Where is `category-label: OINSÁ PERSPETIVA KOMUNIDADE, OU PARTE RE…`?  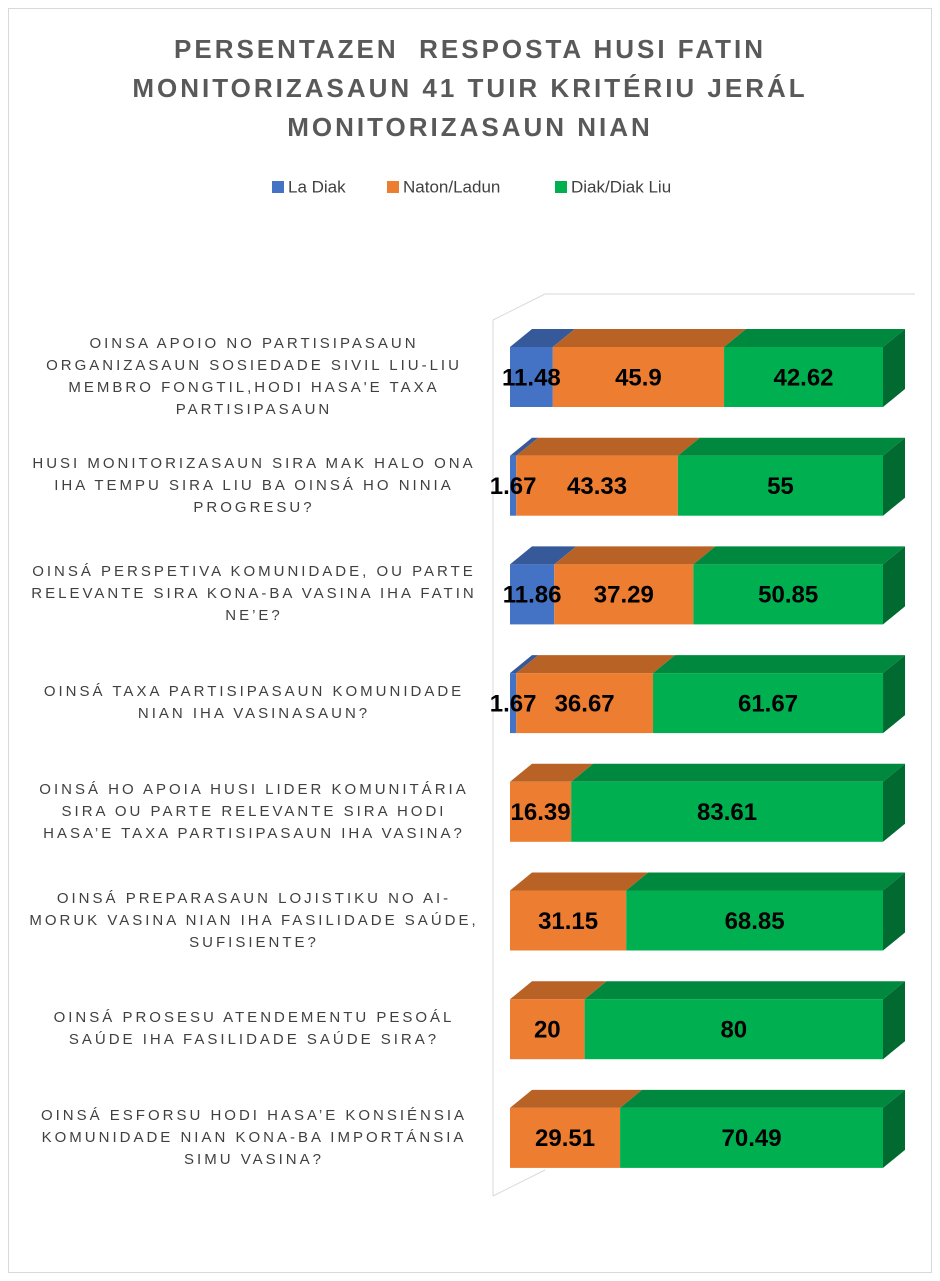
category-label: OINSÁ PERSPETIVA KOMUNIDADE, OU PARTE RE… is located at coordinates (254, 594).